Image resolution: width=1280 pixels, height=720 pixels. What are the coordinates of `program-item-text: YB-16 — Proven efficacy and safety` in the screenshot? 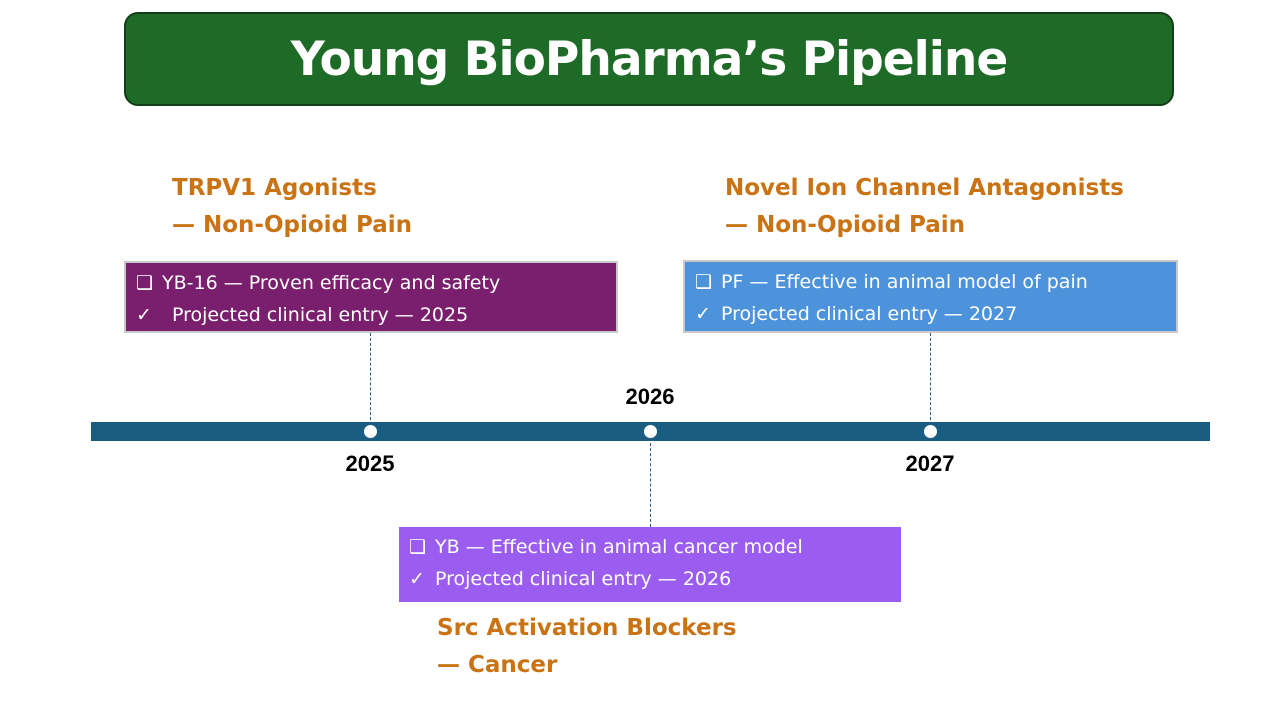 It's located at (331, 283).